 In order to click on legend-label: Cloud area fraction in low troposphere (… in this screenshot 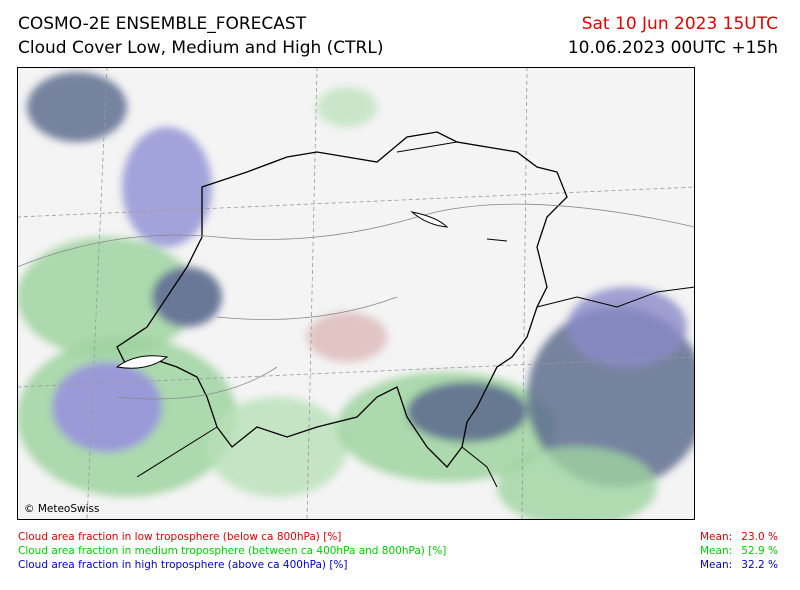, I will do `click(180, 537)`.